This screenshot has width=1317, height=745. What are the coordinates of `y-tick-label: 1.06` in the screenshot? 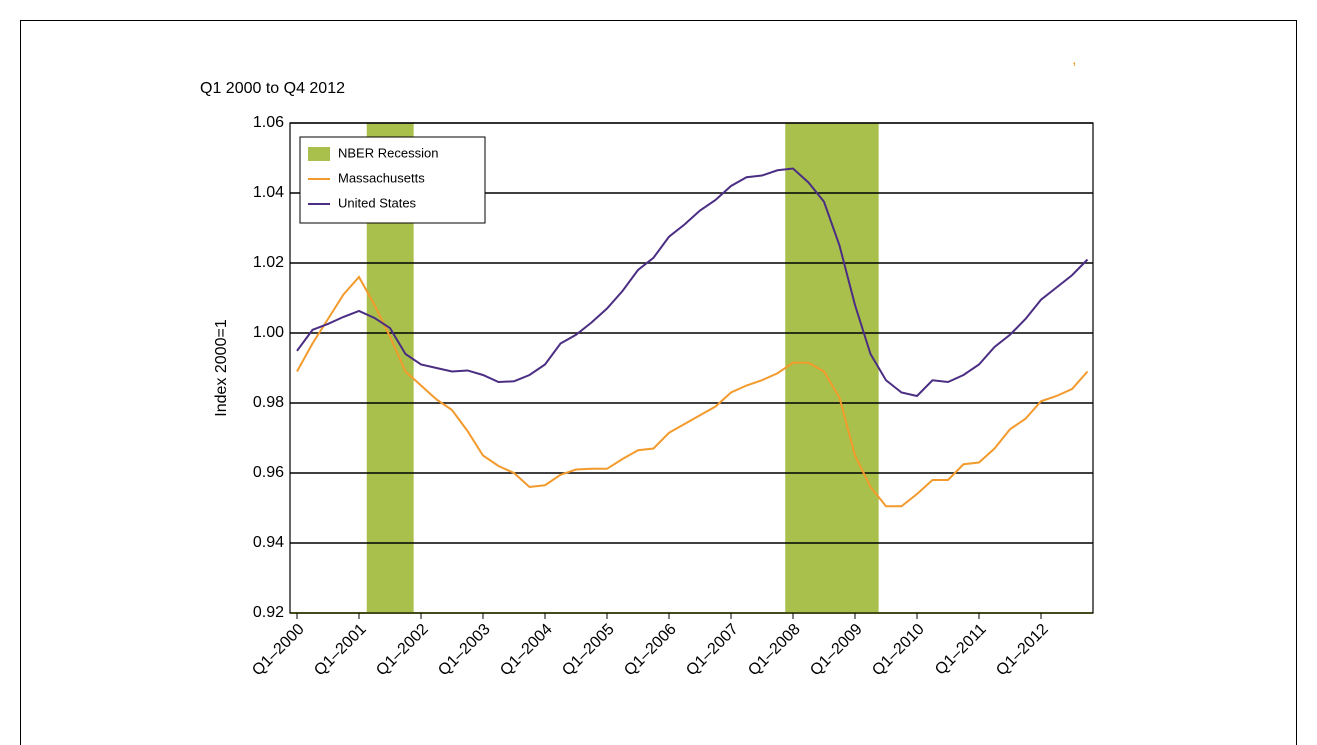 It's located at (268, 122).